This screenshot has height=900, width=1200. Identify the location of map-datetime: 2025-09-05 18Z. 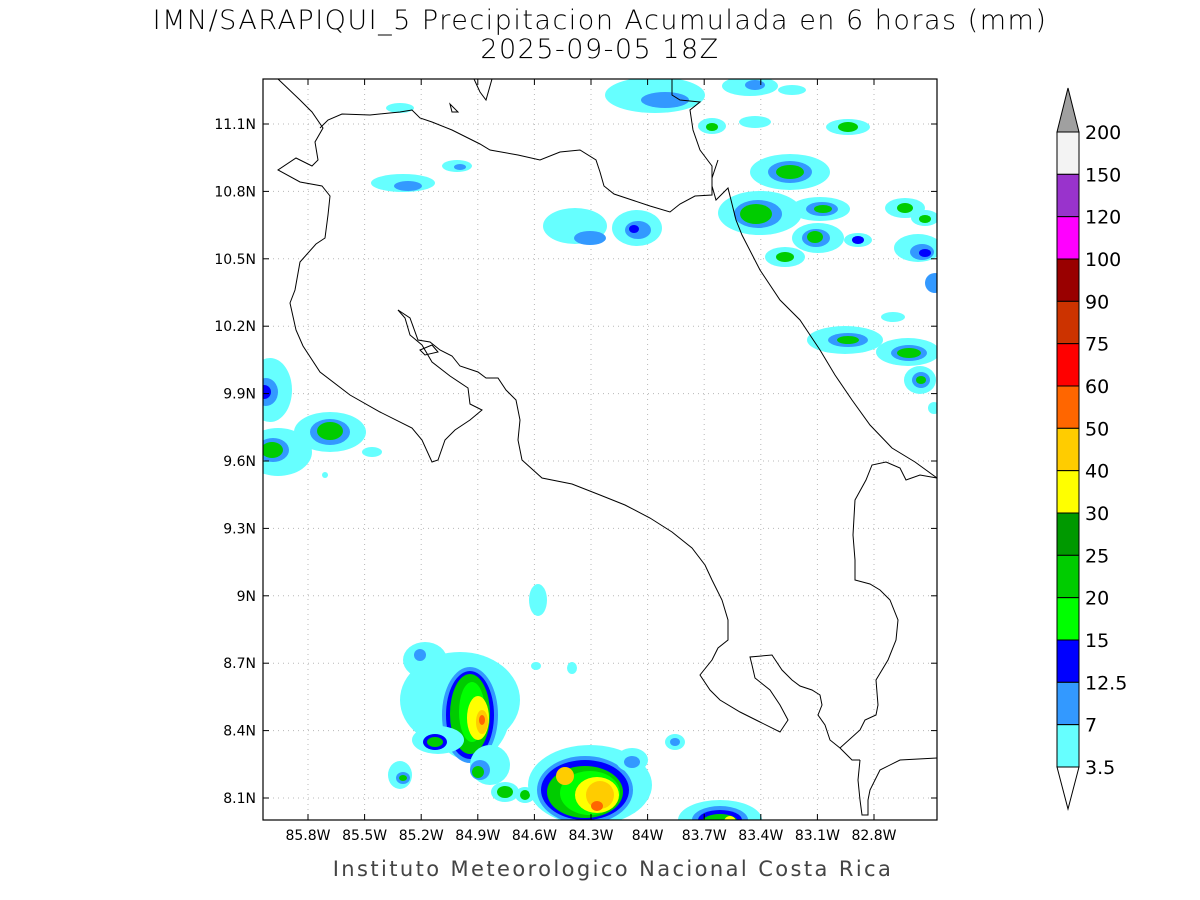
(600, 49).